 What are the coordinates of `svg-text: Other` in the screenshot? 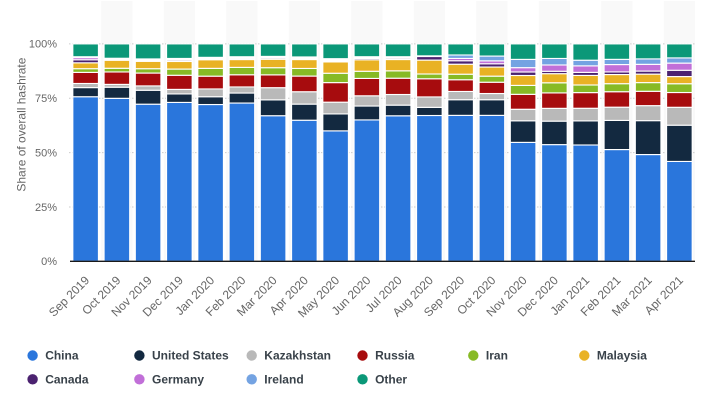 It's located at (391, 380).